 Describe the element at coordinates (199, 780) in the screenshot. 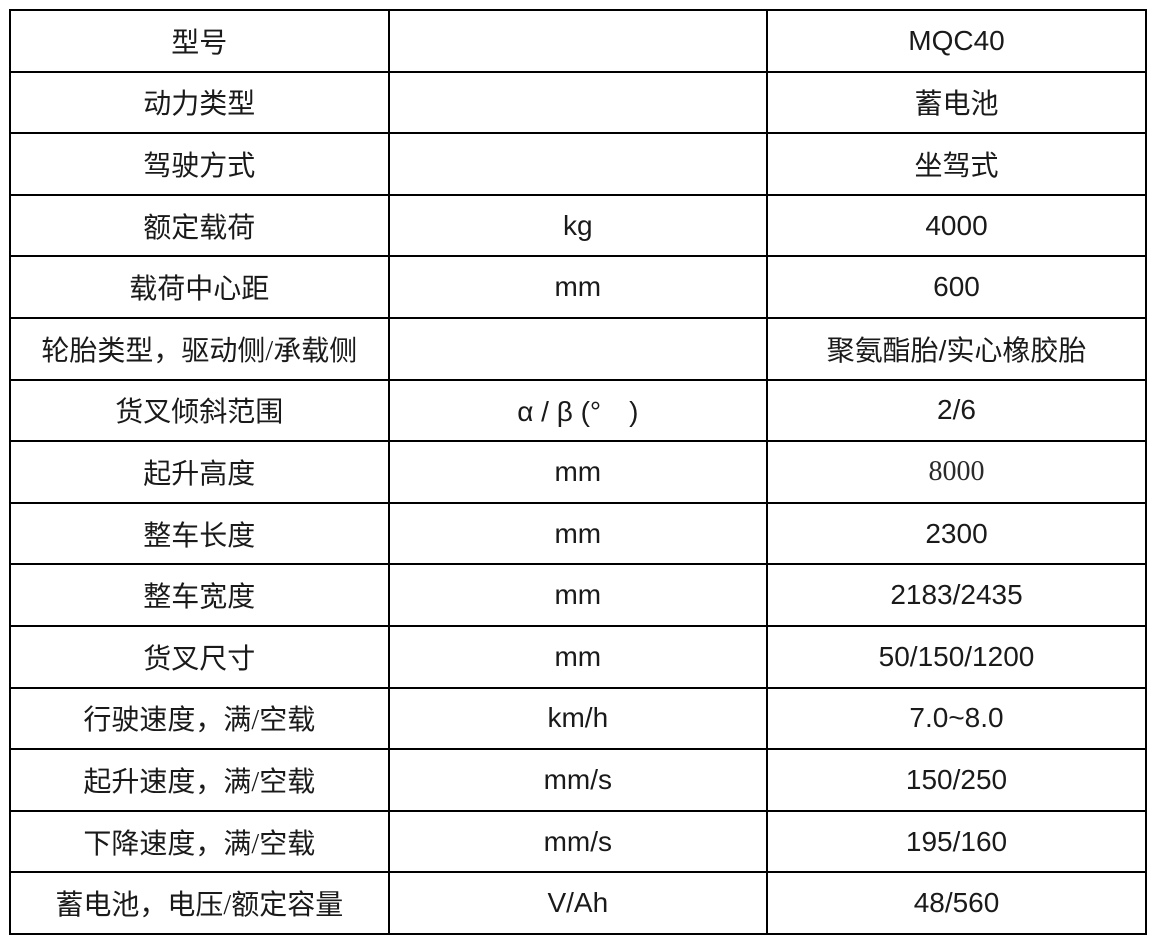

I see `param-cell: 起升速度，满/空载` at that location.